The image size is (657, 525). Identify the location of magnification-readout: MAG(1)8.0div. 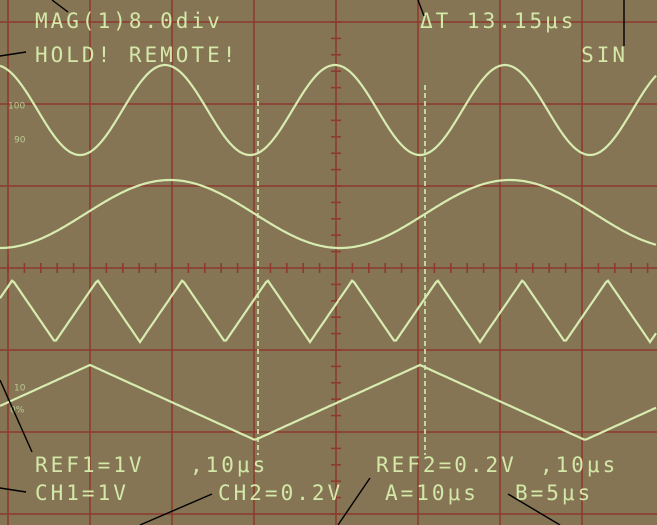
(129, 21).